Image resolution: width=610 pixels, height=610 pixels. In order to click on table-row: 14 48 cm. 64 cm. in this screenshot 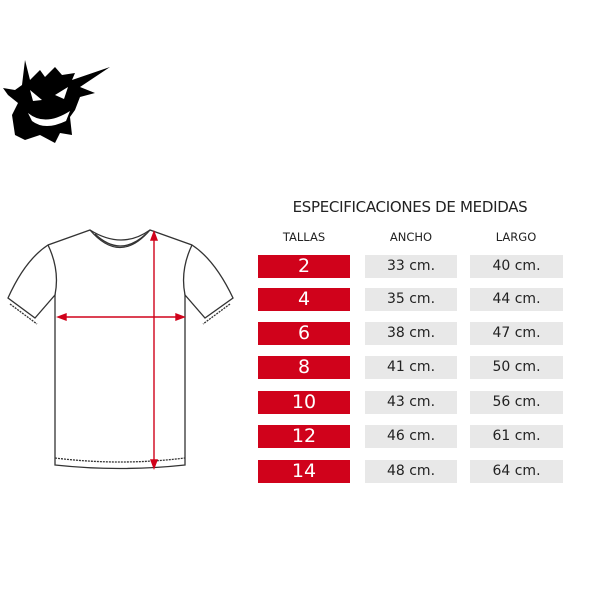, I will do `click(413, 471)`.